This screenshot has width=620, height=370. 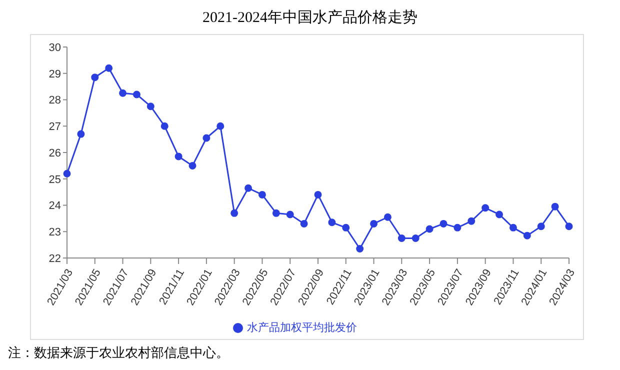 I want to click on y-tick-label: 30, so click(x=54, y=48).